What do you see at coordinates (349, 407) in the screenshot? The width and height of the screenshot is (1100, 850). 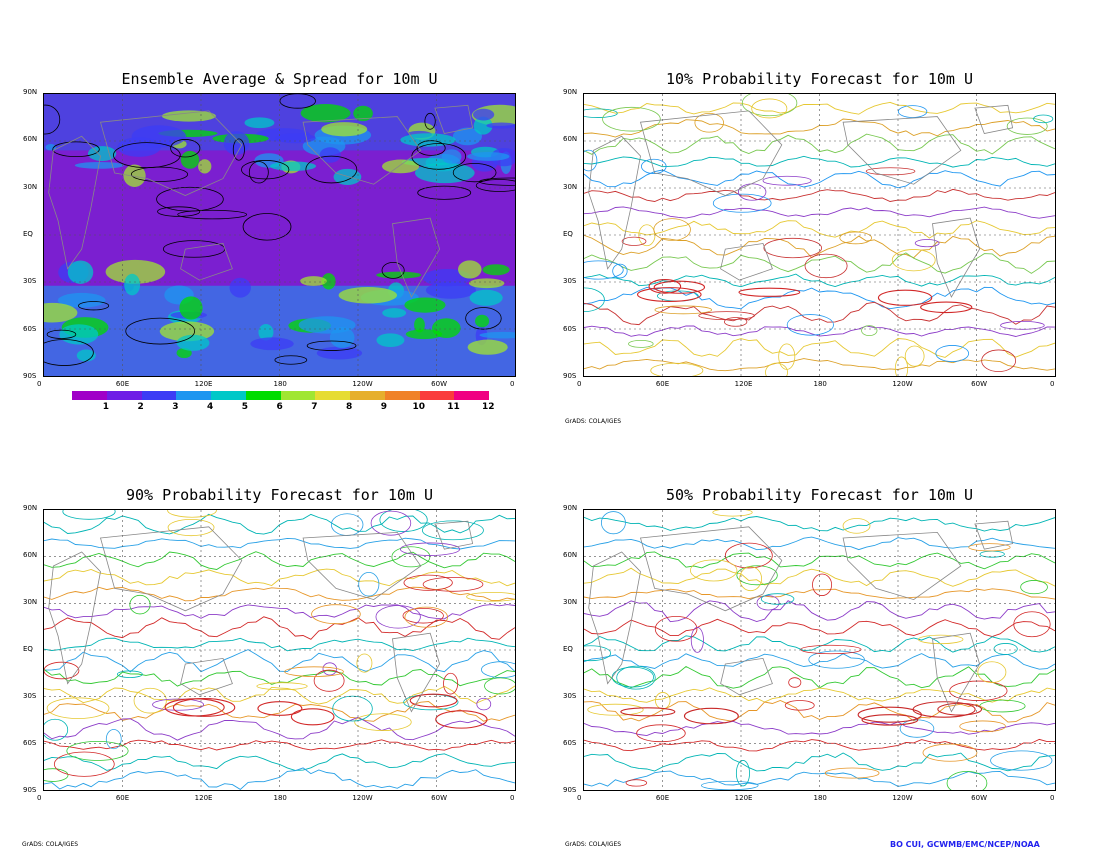 I see `colorbar-label: 8` at bounding box center [349, 407].